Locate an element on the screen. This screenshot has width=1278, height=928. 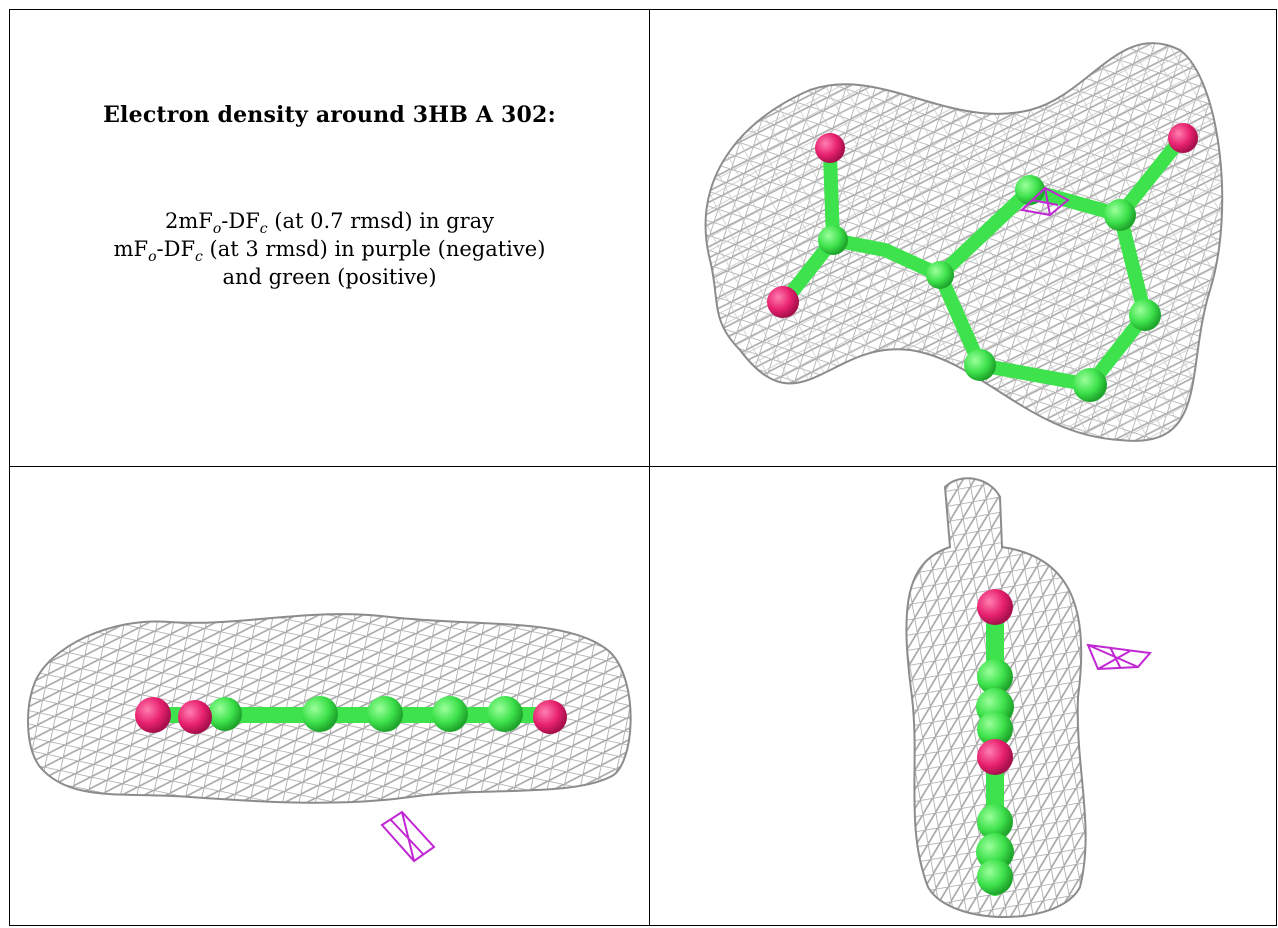
table-row-divider is located at coordinates (643, 466).